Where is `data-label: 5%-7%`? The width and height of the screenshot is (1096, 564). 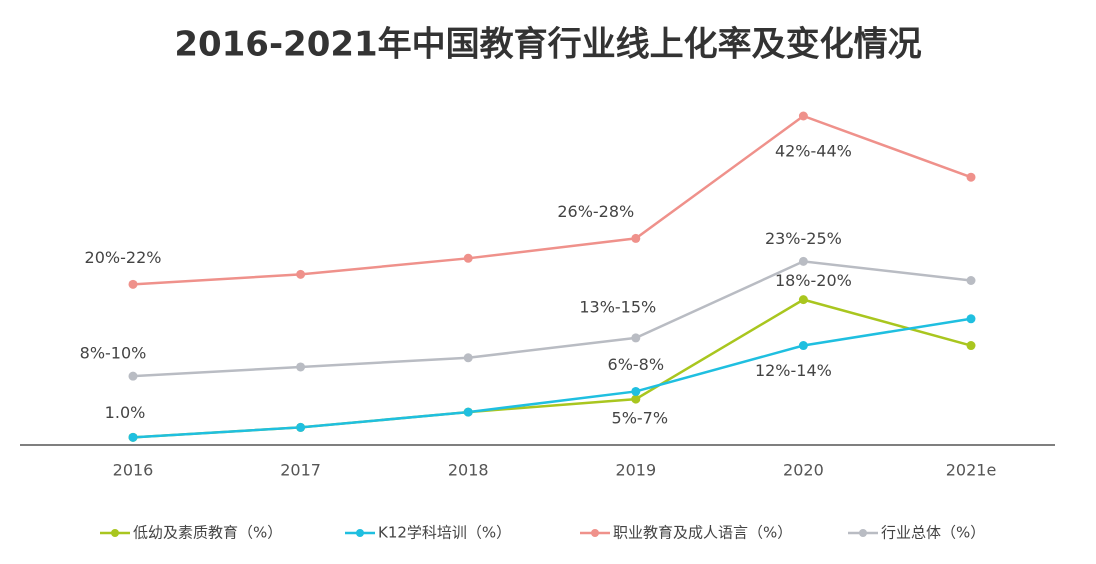
data-label: 5%-7% is located at coordinates (640, 418).